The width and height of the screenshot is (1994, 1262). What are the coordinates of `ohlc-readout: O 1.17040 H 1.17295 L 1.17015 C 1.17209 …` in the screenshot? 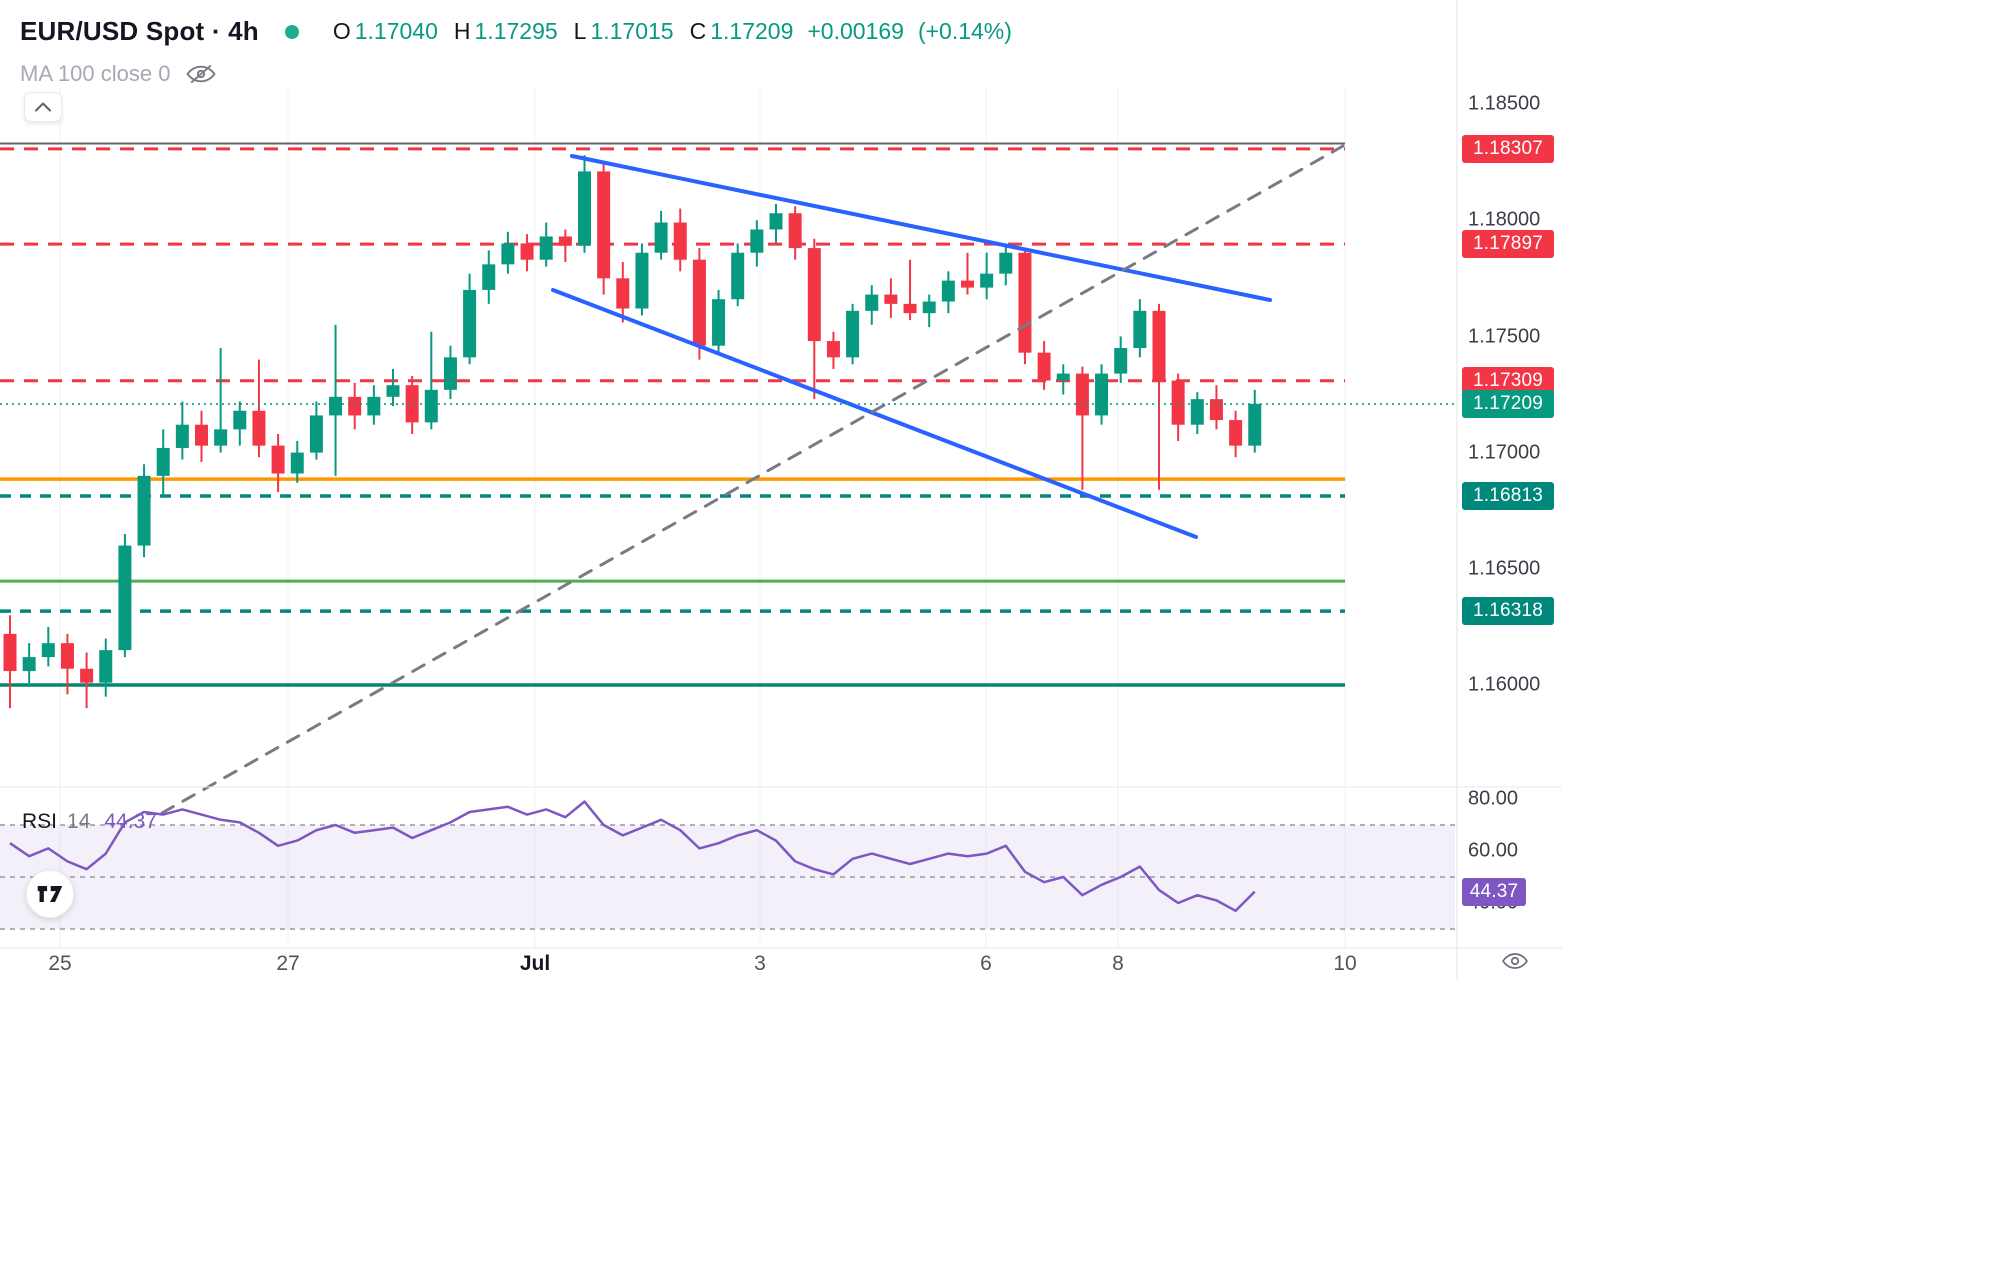 It's located at (672, 31).